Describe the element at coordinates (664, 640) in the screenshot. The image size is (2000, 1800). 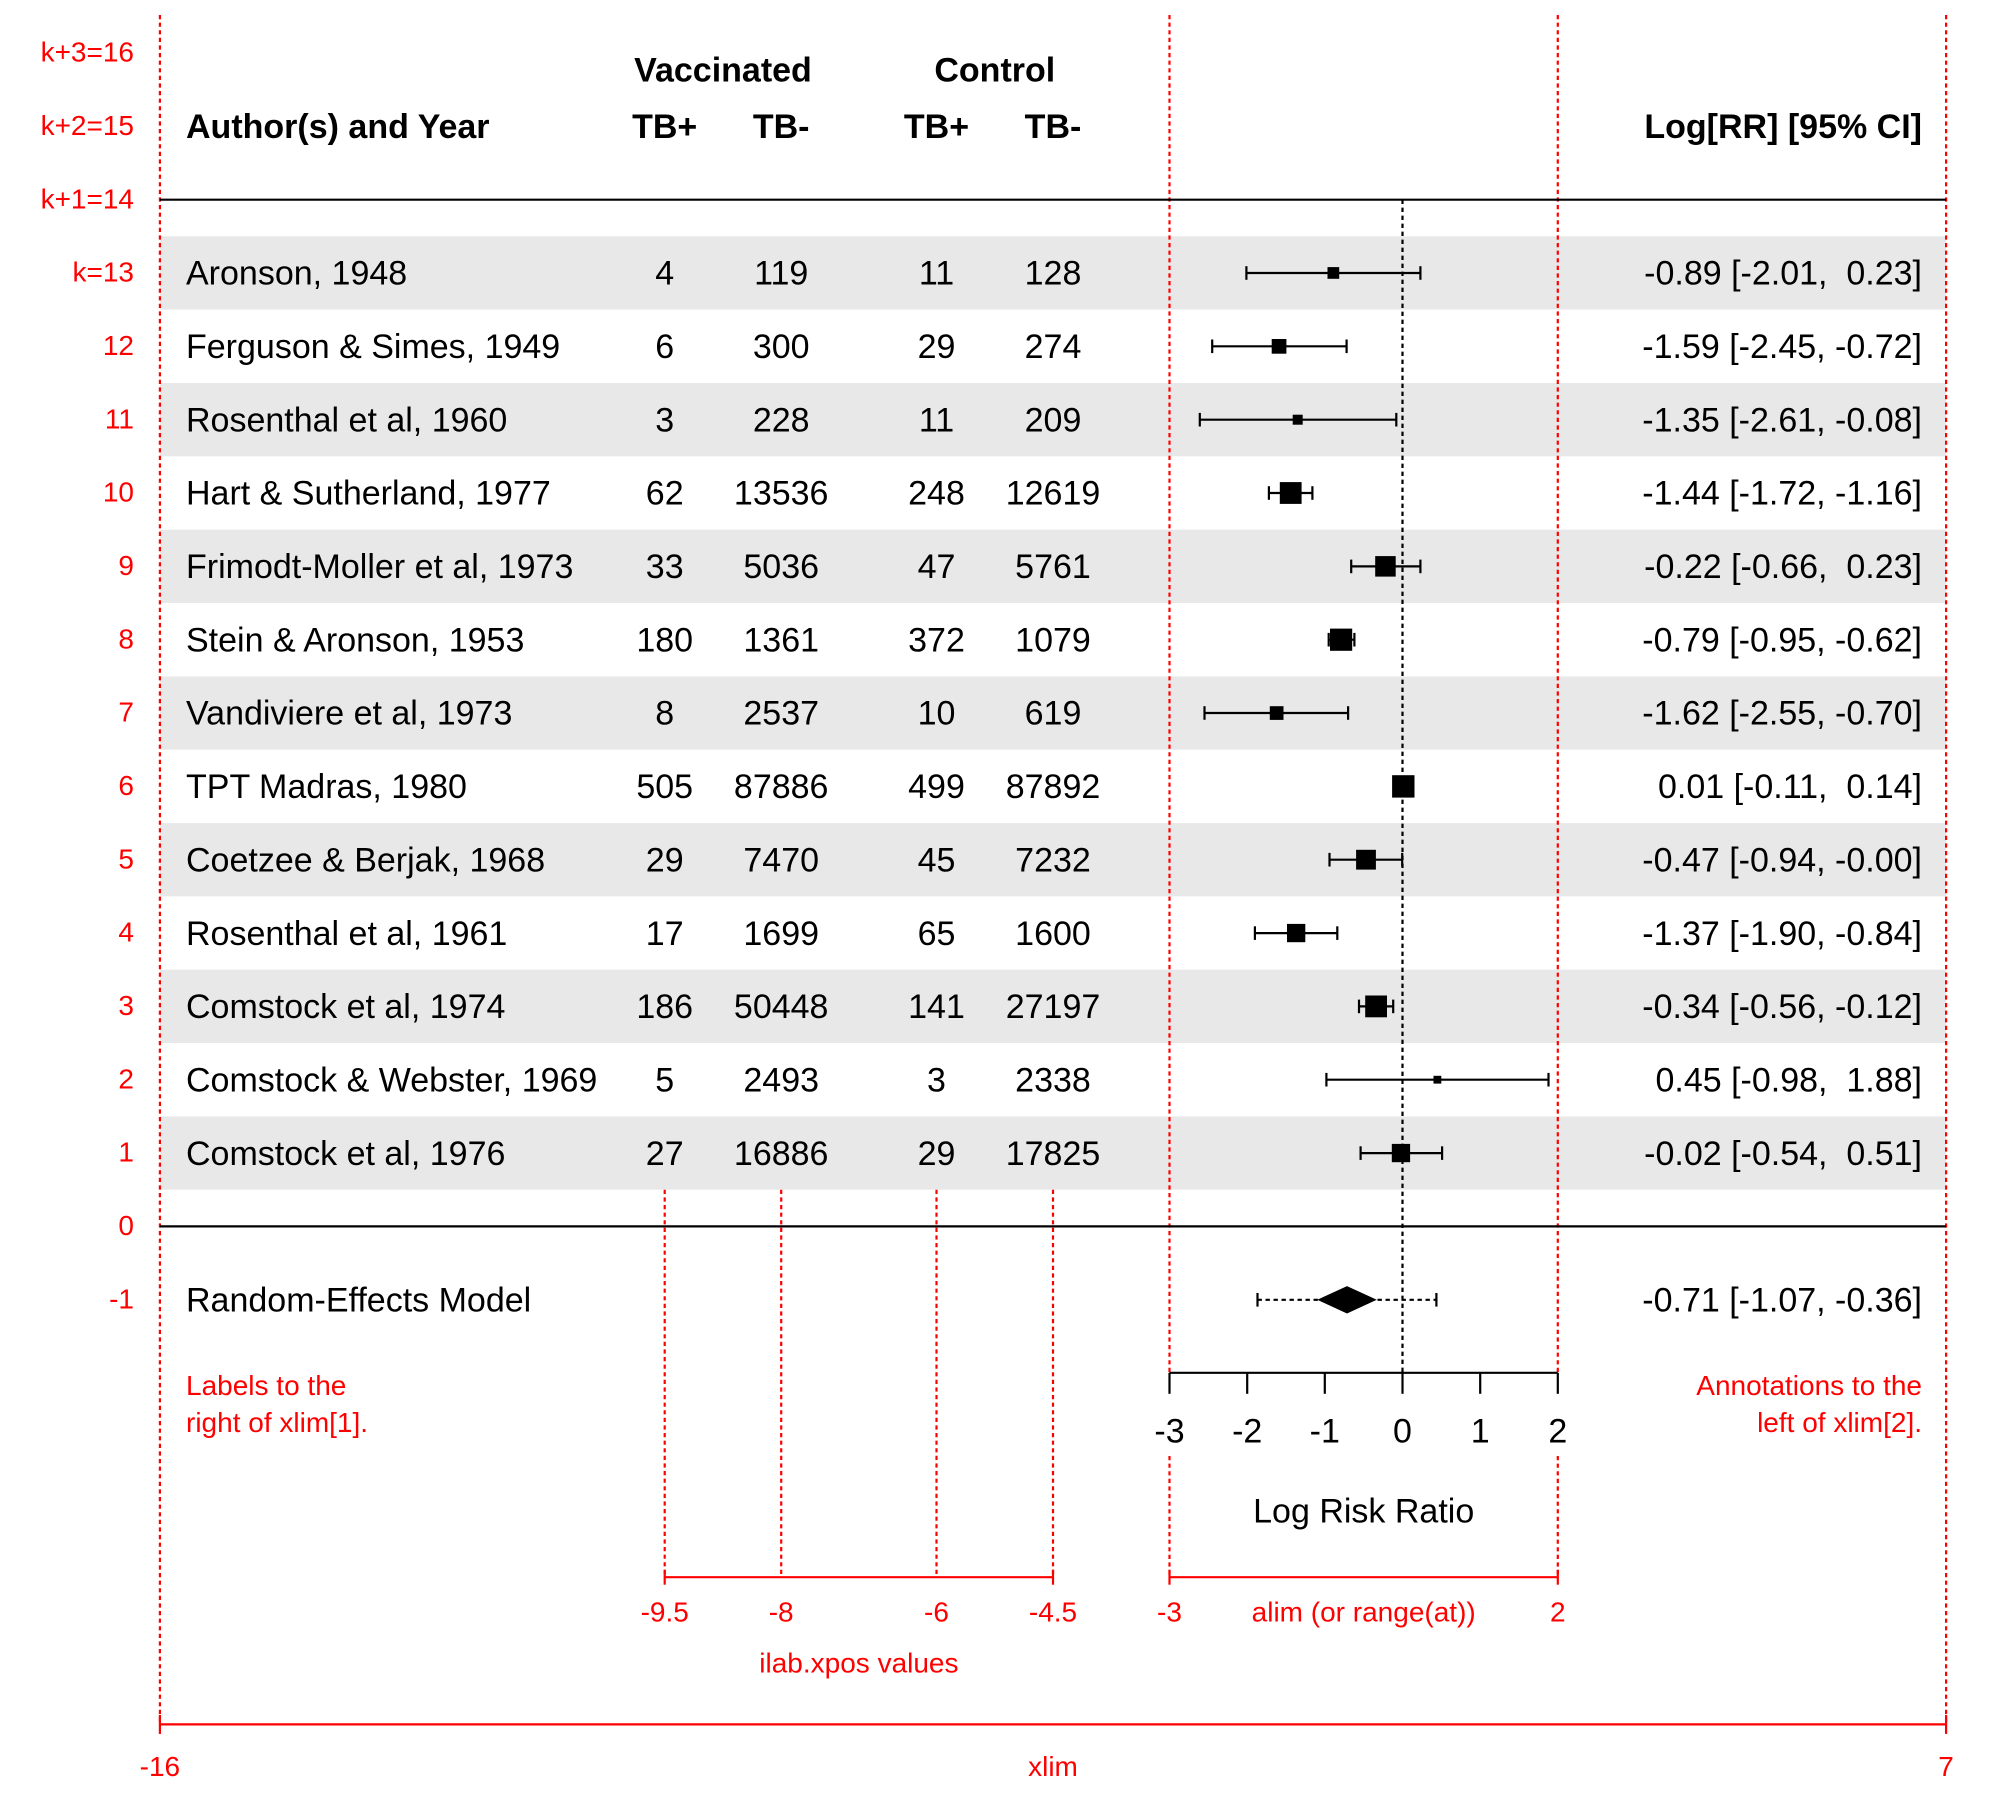
I see `svg-text: 180` at that location.